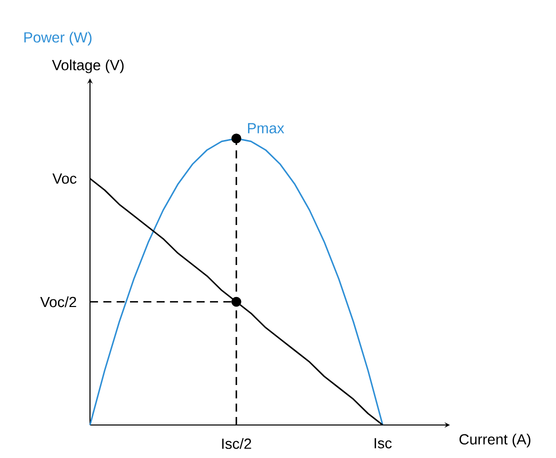 The height and width of the screenshot is (458, 556). What do you see at coordinates (266, 128) in the screenshot?
I see `annotation: Pmax` at bounding box center [266, 128].